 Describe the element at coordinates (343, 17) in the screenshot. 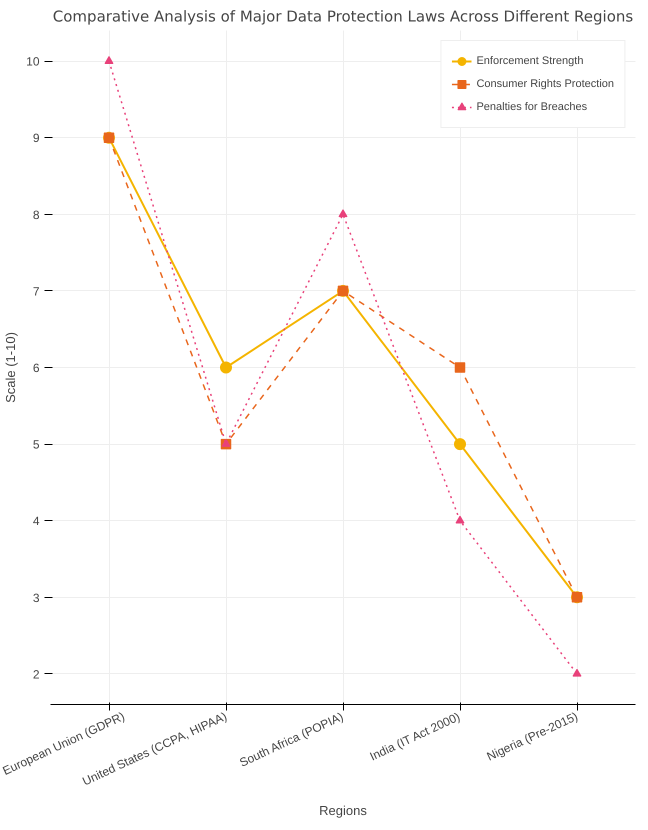

I see `chart-title: Comparative Analysis of Major Data Protection Laws Across Different Regions` at that location.